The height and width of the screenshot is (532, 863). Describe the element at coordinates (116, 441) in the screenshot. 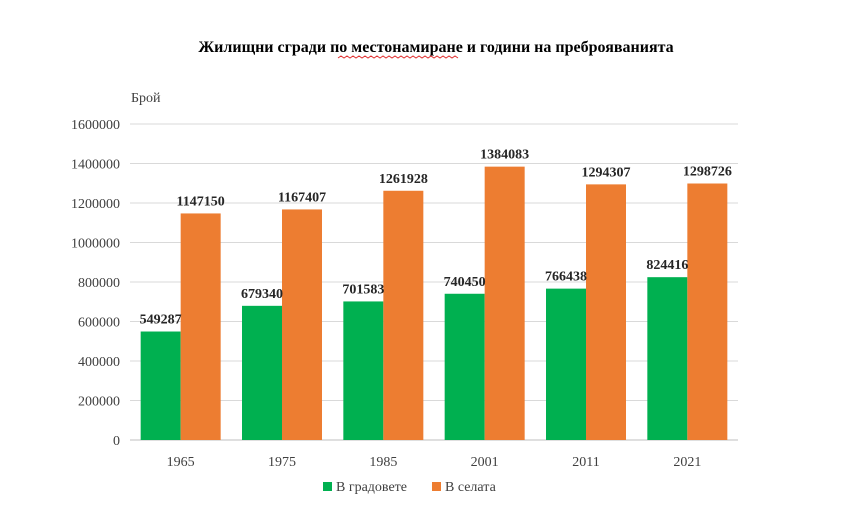

I see `y-tick-label: 0` at that location.